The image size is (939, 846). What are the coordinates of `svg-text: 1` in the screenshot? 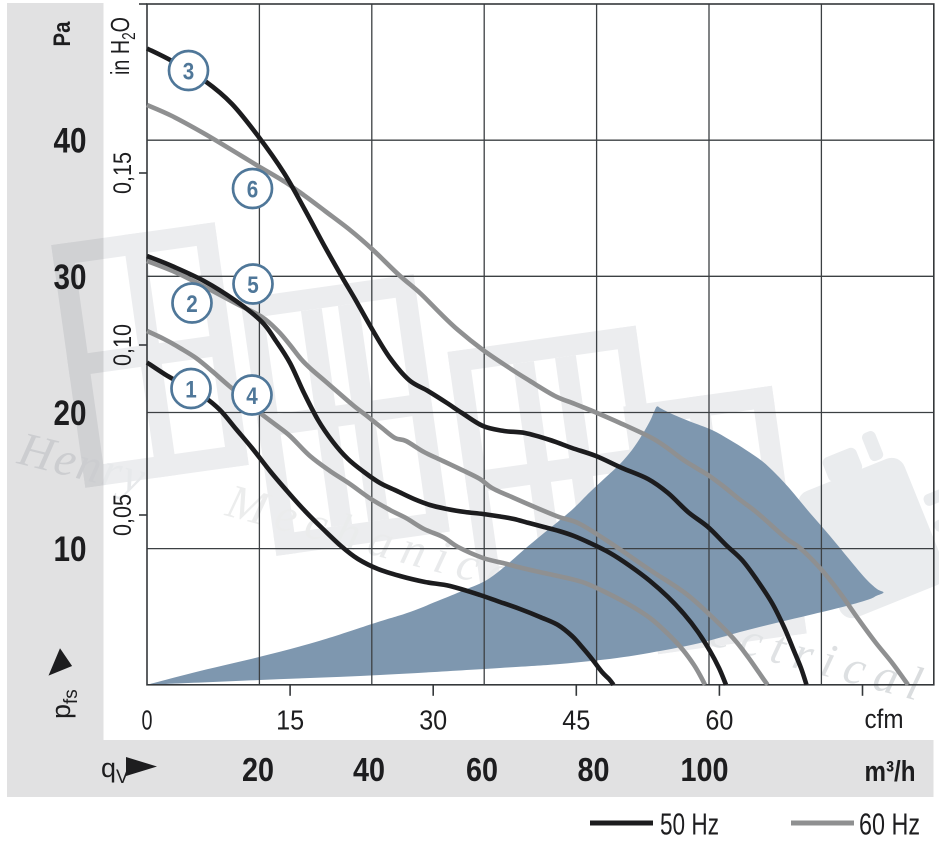 It's located at (191, 389).